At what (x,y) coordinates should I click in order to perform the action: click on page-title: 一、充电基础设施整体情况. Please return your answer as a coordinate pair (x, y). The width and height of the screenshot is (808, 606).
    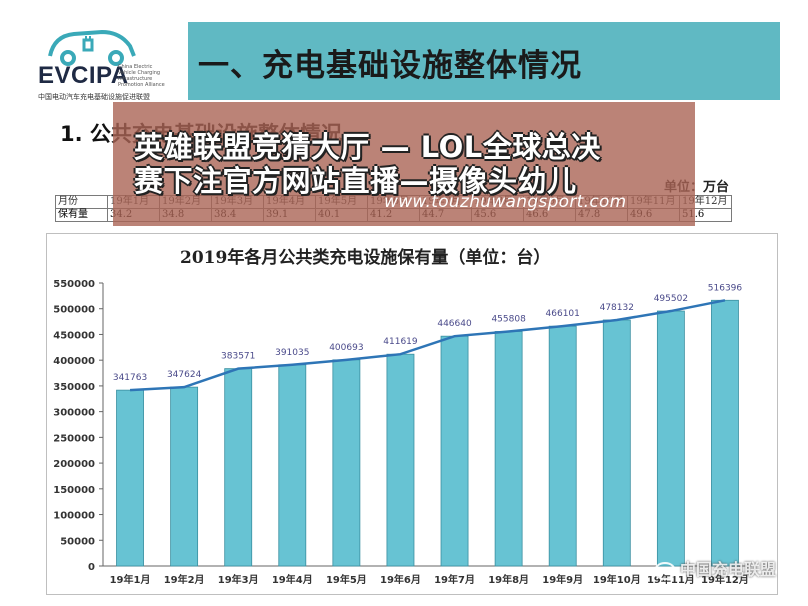
    Looking at the image, I should click on (390, 66).